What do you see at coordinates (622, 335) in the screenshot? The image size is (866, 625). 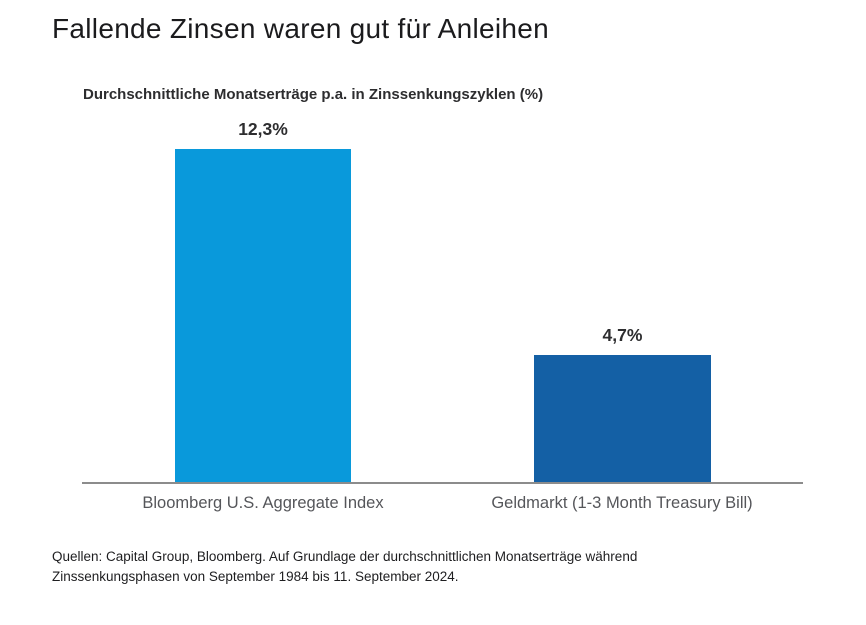 I see `bar-value-label-money-market: 4,7%` at bounding box center [622, 335].